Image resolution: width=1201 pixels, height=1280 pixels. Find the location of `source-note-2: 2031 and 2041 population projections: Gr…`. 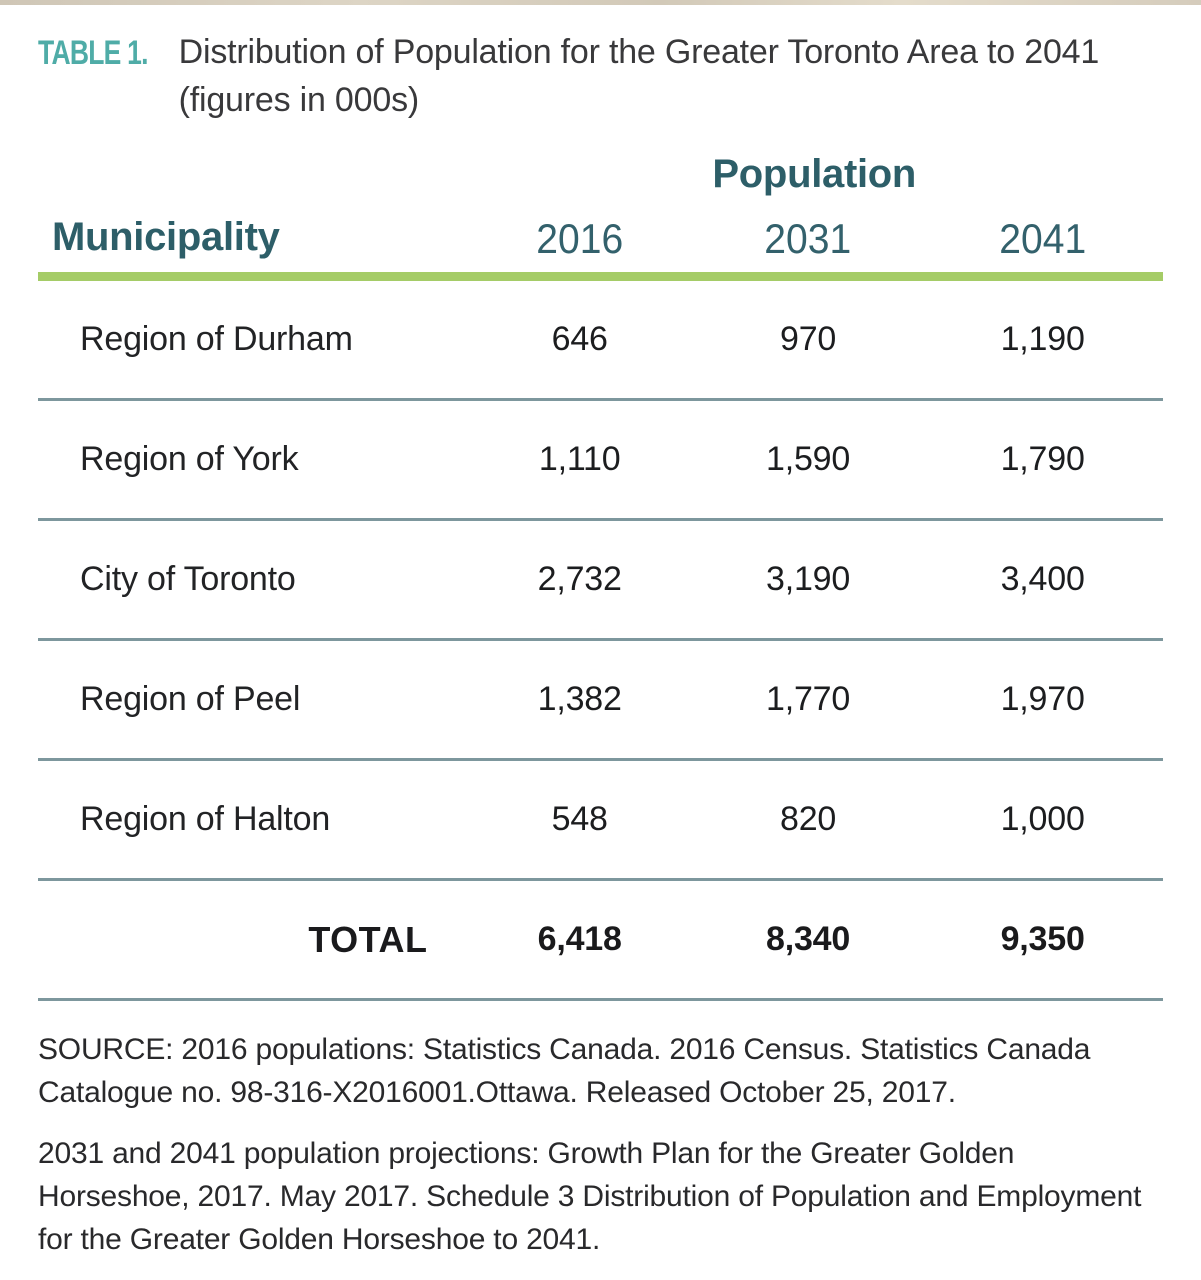

source-note-2: 2031 and 2041 population projections: Gr… is located at coordinates (590, 1196).